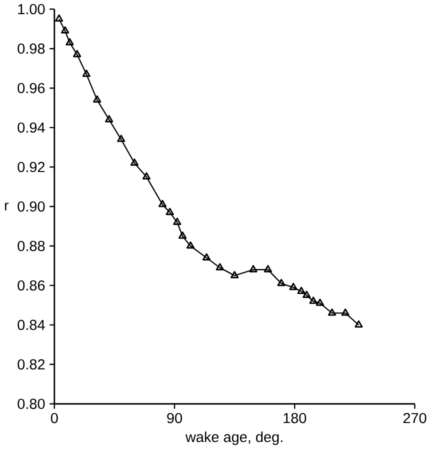  I want to click on x-tick-label: 180, so click(295, 418).